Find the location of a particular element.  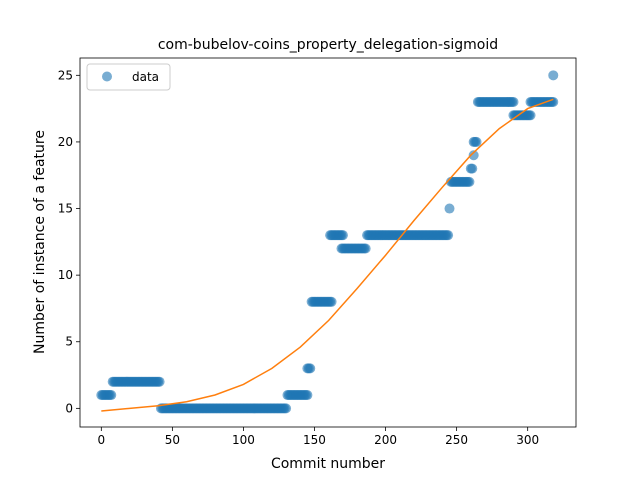

y-tick-label: 25 is located at coordinates (65, 75).